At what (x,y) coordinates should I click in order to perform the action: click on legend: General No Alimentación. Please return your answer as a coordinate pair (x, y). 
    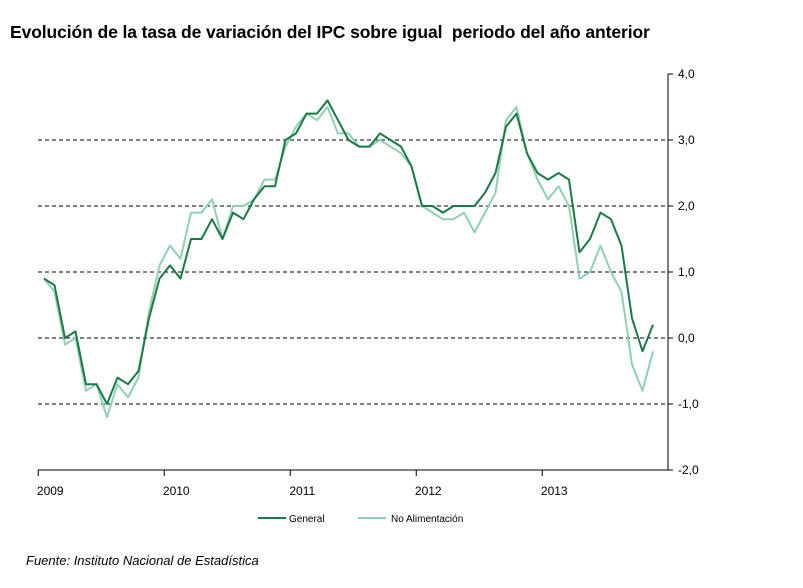
    Looking at the image, I should click on (360, 519).